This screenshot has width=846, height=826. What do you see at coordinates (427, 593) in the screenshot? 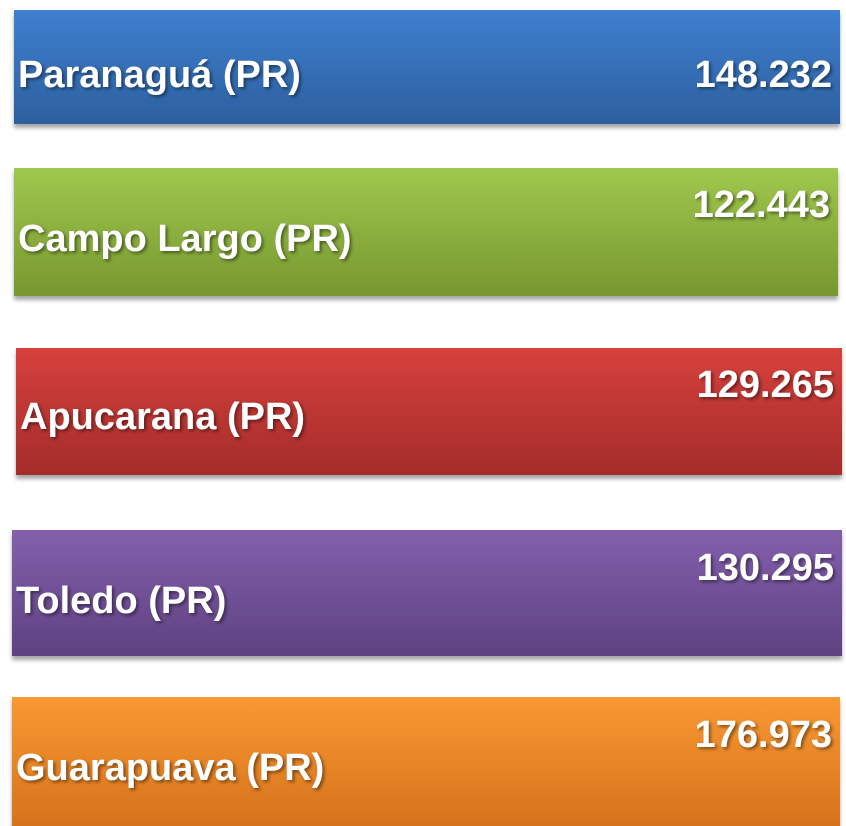
I see `city-box: Toledo (PR) 130.295` at bounding box center [427, 593].